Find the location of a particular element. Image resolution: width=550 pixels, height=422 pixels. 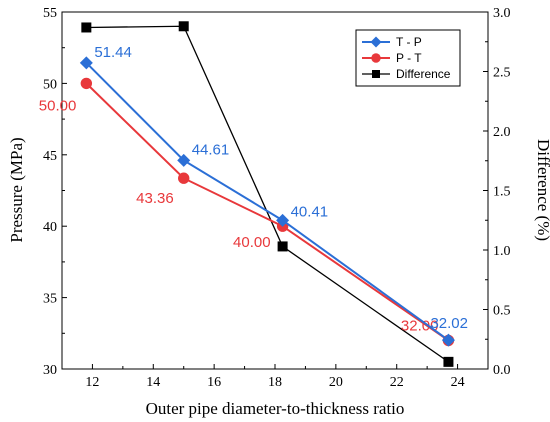

y2-tick-label: 0.0 is located at coordinates (502, 370).